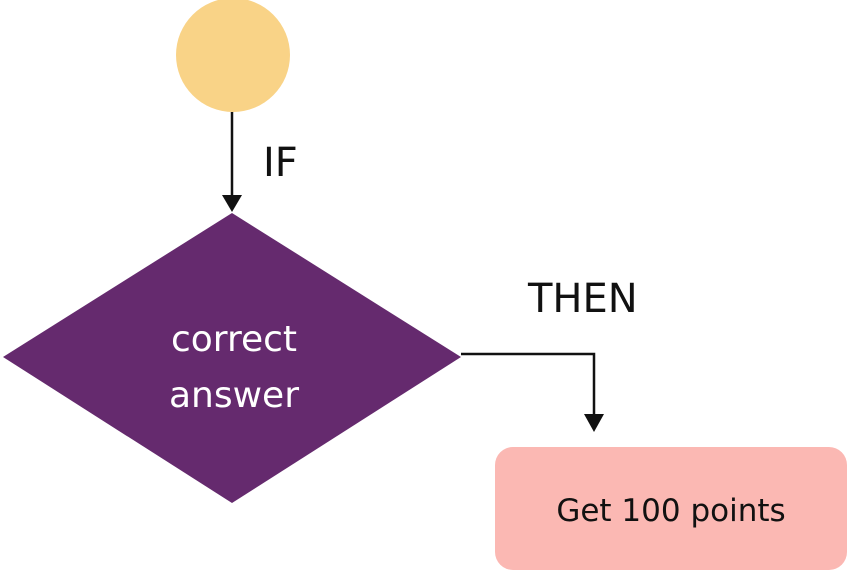 The height and width of the screenshot is (570, 847). I want to click on result-node, so click(671, 508).